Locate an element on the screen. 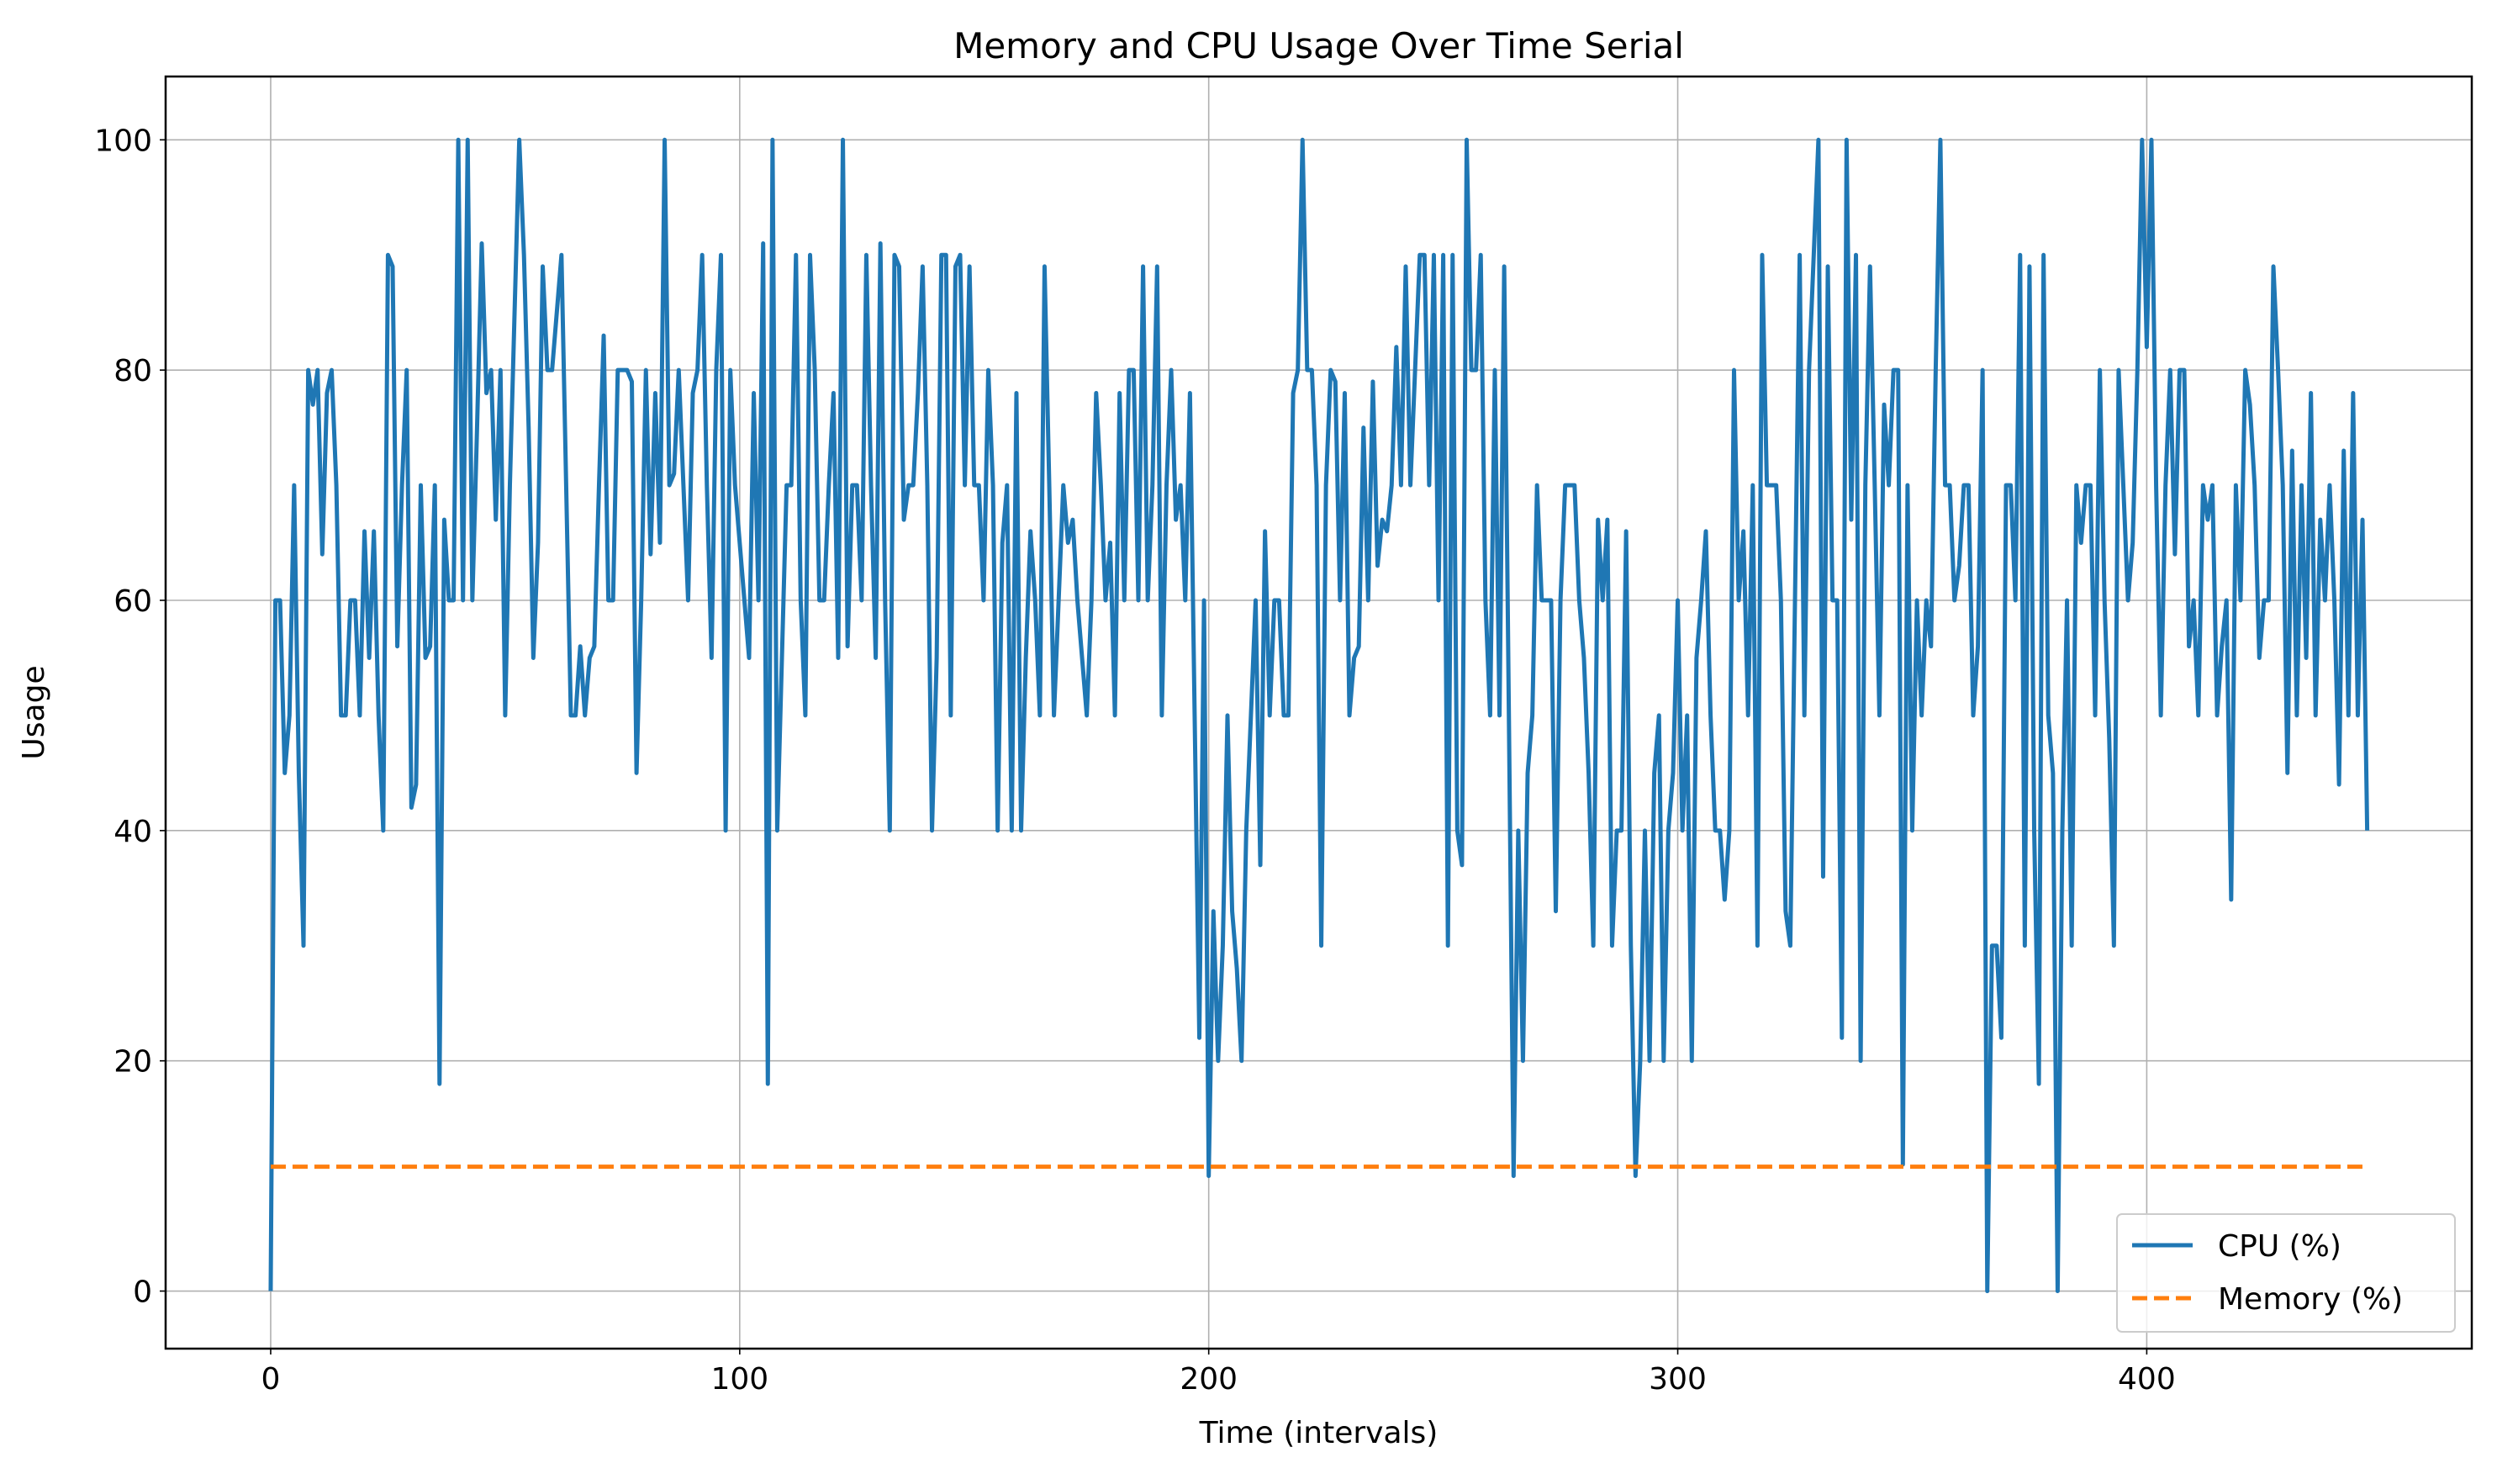  x-tick-label: 0 is located at coordinates (271, 1379).